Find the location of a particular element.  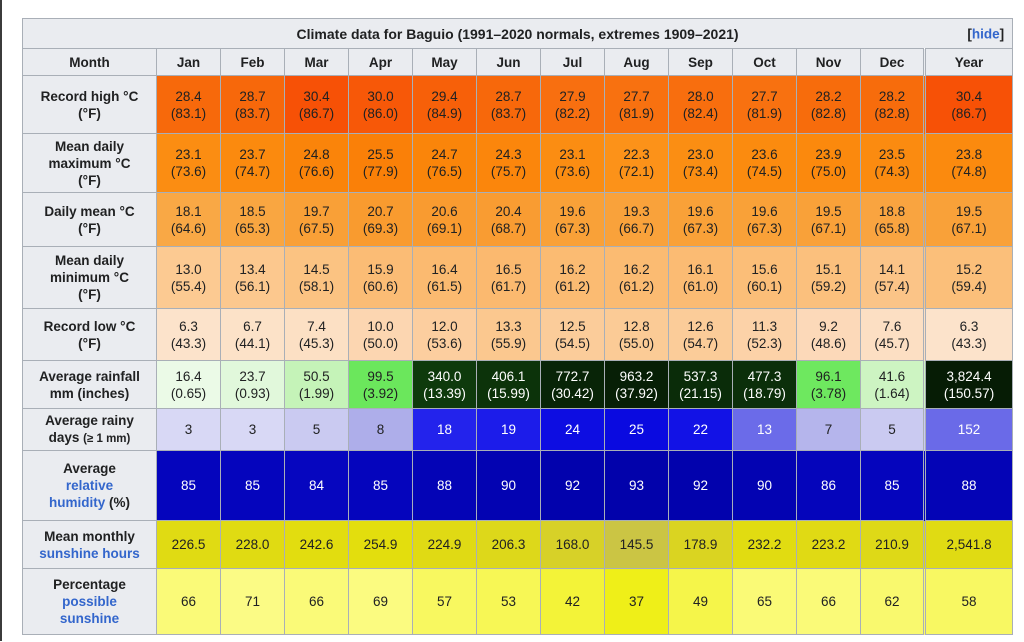

row-label-link-avg-humidity: humidity is located at coordinates (77, 502).